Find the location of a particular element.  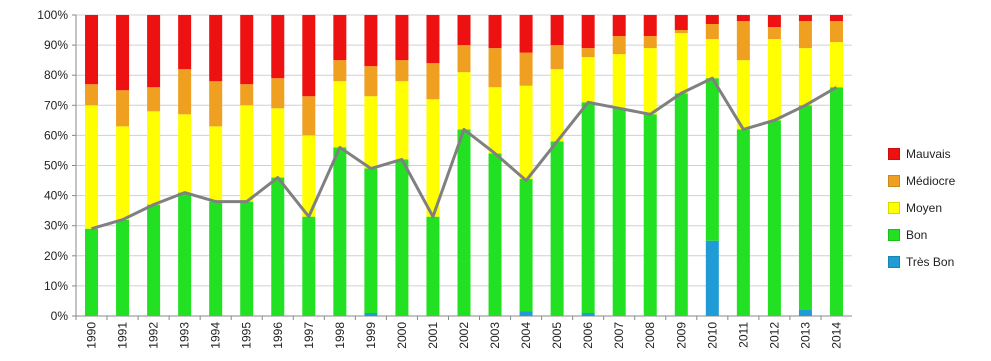

bar-m-diocre-1992 is located at coordinates (154, 99).